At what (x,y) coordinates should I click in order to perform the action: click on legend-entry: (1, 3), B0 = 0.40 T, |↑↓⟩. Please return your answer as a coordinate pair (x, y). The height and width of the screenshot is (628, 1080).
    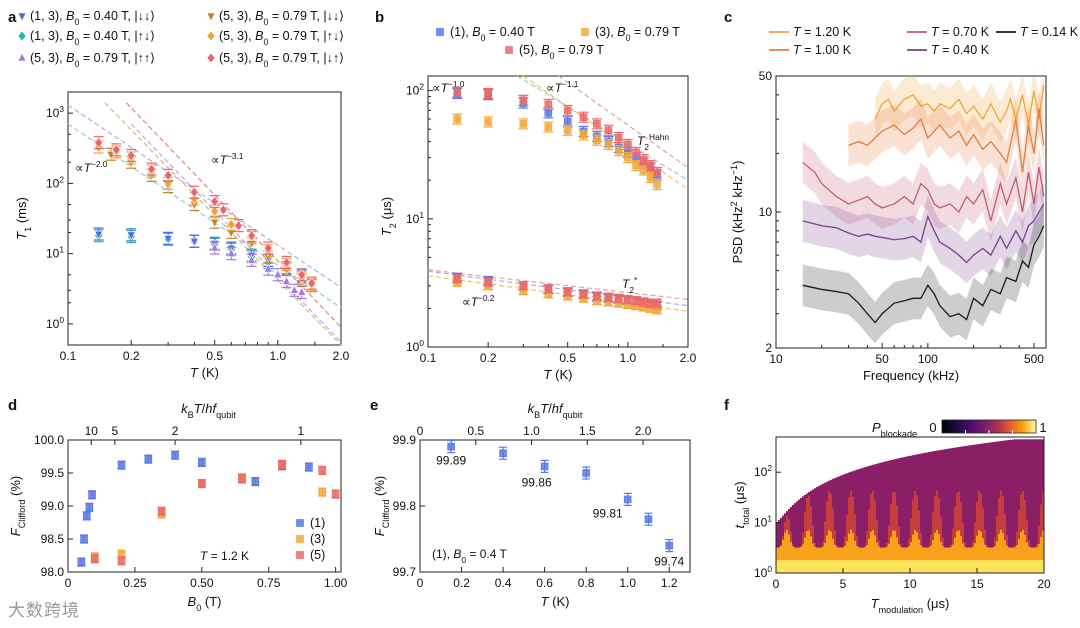
    Looking at the image, I should click on (92, 38).